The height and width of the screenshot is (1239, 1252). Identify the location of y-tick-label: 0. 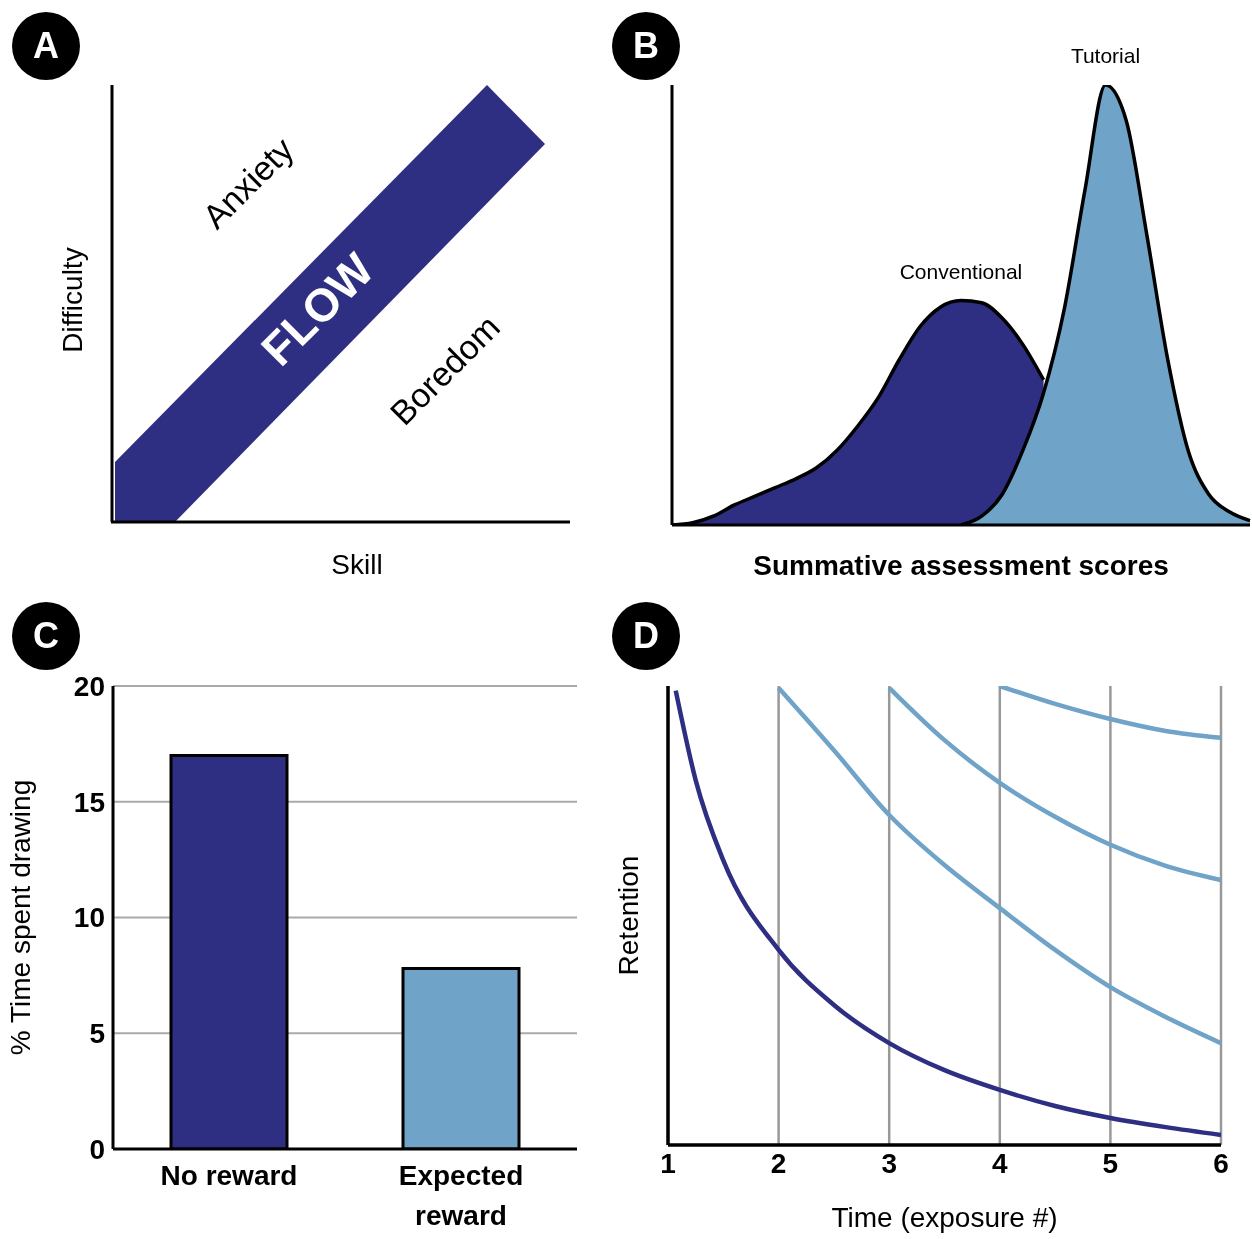
(97, 1149).